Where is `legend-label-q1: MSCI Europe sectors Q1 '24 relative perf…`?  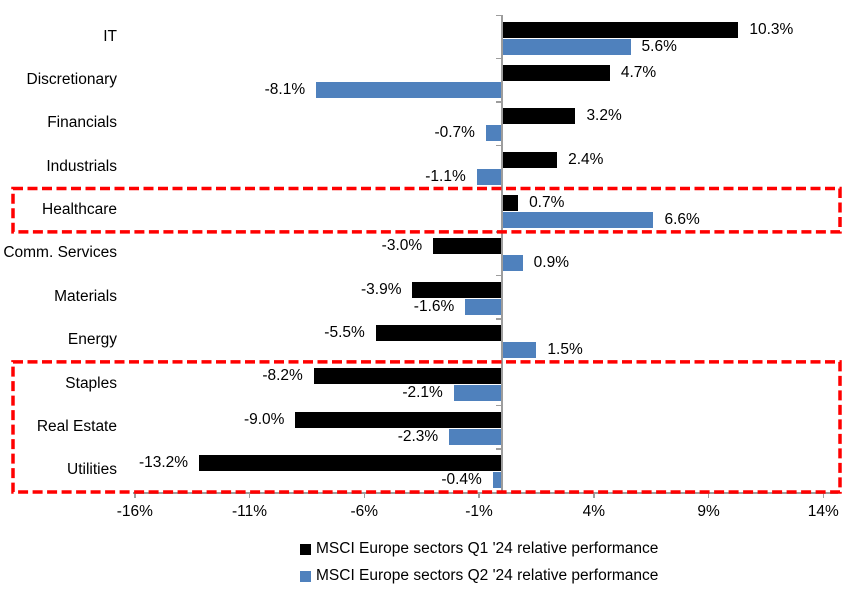 legend-label-q1: MSCI Europe sectors Q1 '24 relative perf… is located at coordinates (487, 548).